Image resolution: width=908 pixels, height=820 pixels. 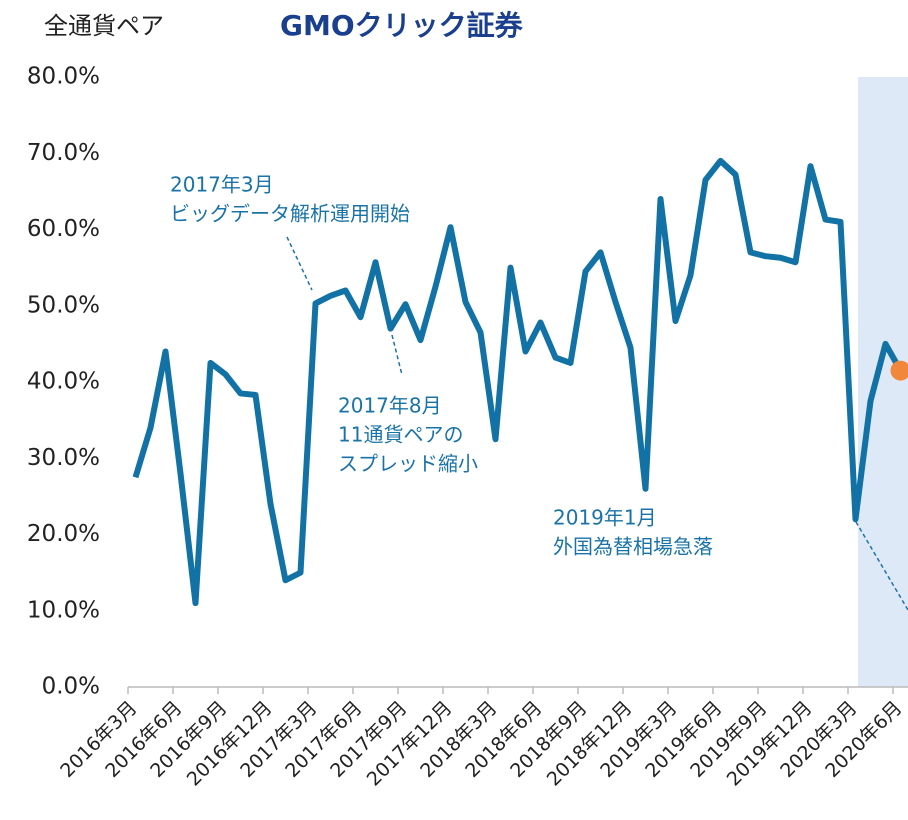 What do you see at coordinates (883, 382) in the screenshot?
I see `highlight-region` at bounding box center [883, 382].